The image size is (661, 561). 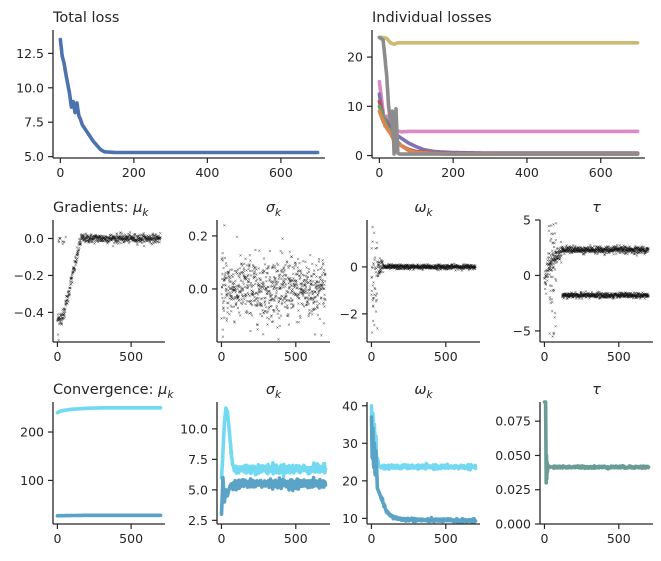 I want to click on panel-title: ωk, so click(x=423, y=391).